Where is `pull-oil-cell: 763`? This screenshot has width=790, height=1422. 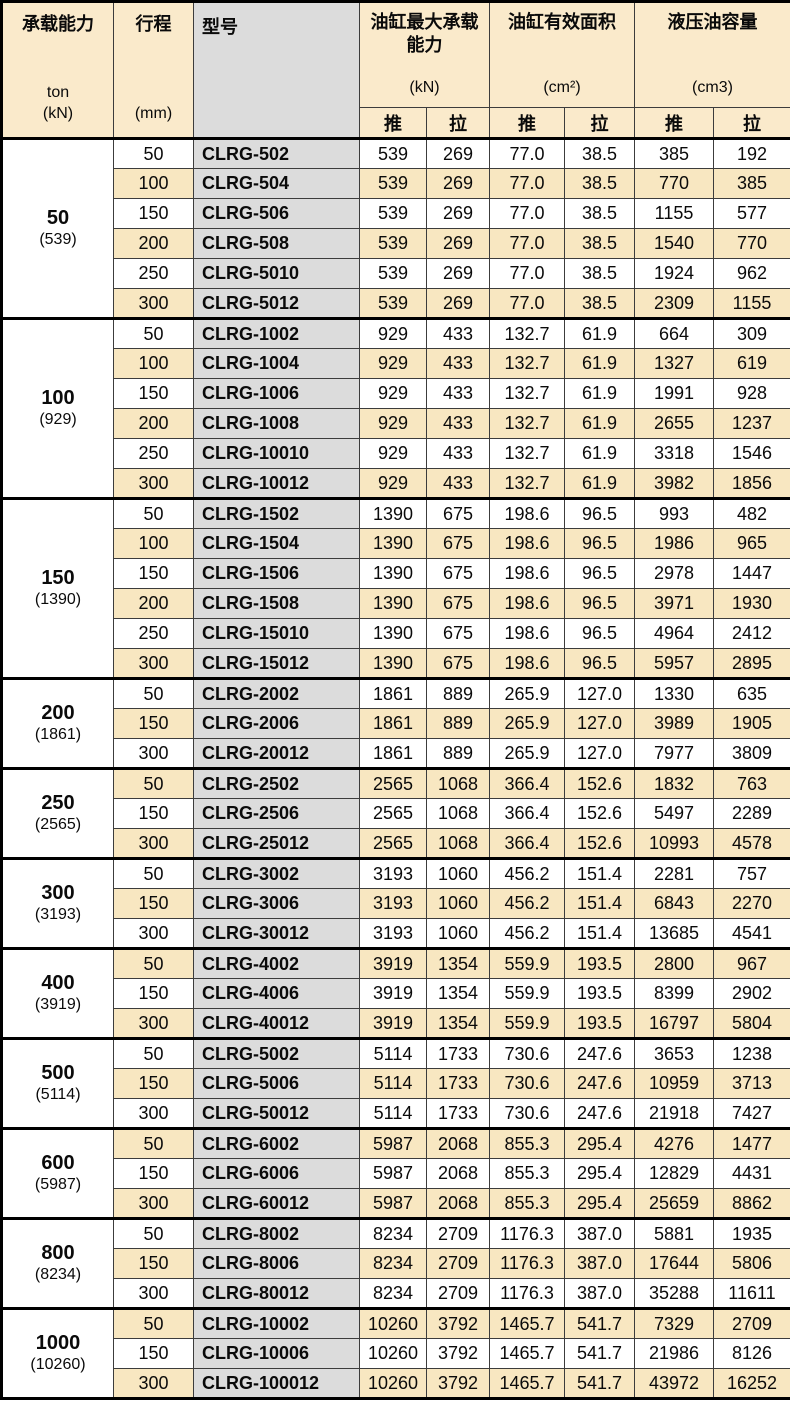
pull-oil-cell: 763 is located at coordinates (751, 783).